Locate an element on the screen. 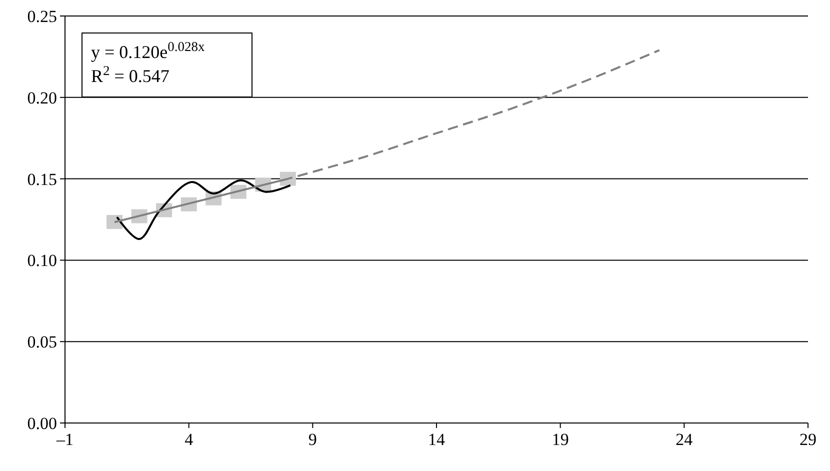 Image resolution: width=830 pixels, height=471 pixels. x-tick-label: 24 is located at coordinates (685, 439).